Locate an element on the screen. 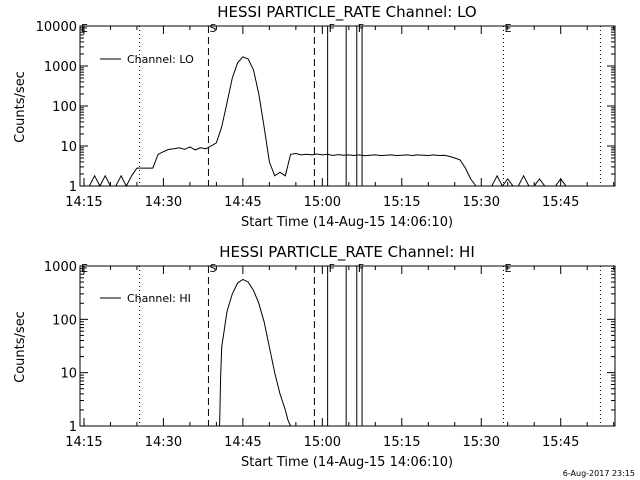  chart-title: HESSI PARTICLE_RATE Channel: LO is located at coordinates (346, 12).